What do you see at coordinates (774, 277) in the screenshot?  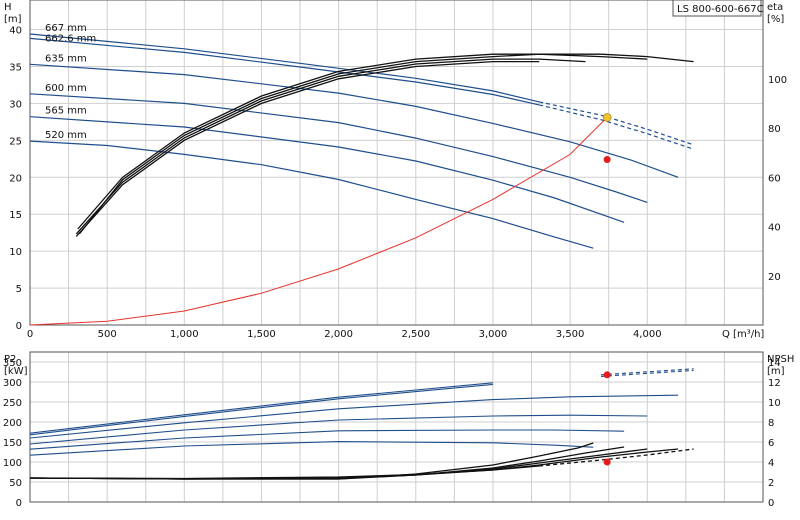 I see `y-tick-right: 20` at bounding box center [774, 277].